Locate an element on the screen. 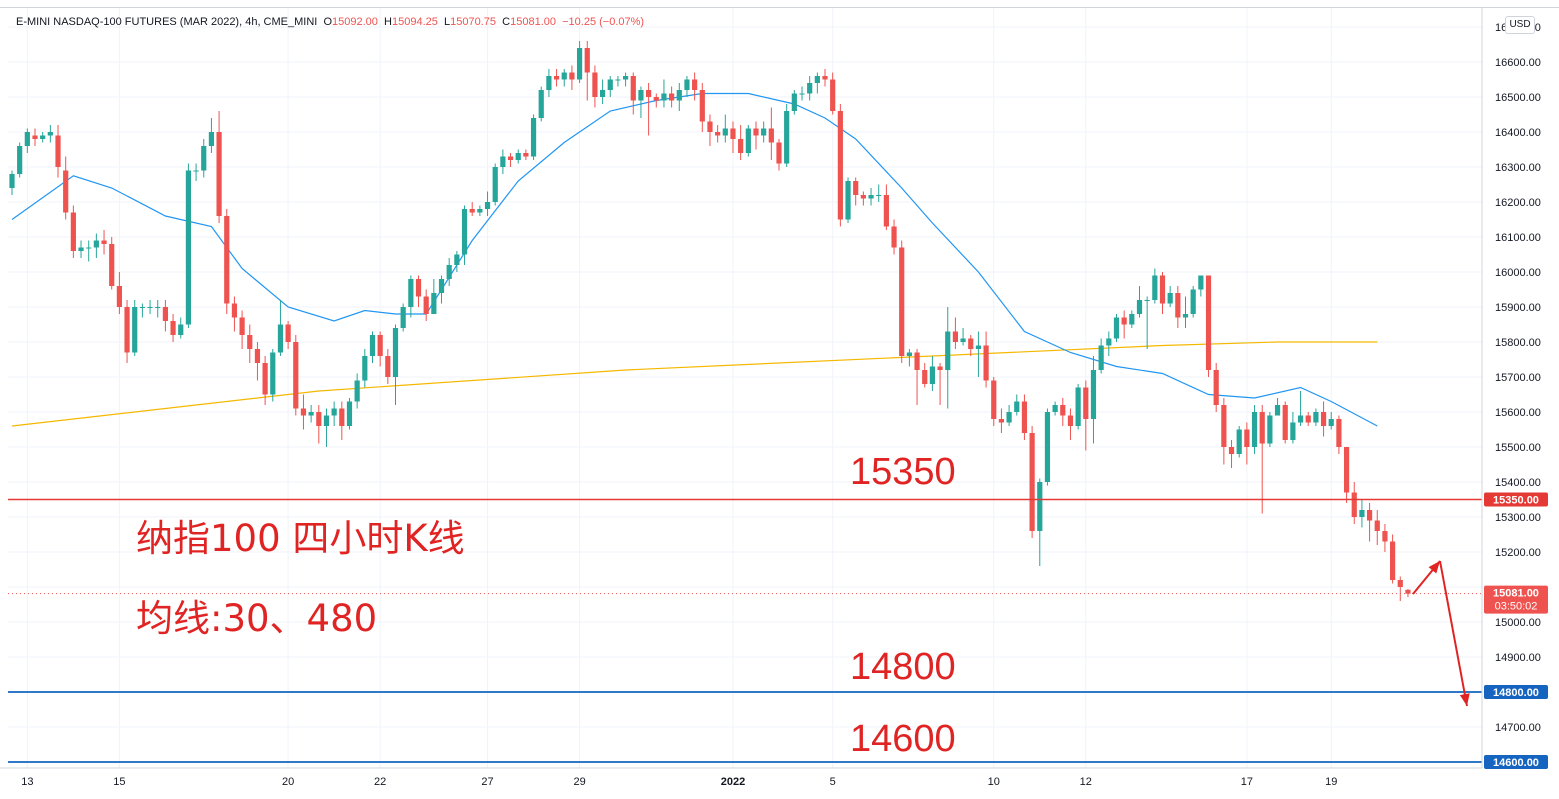 The width and height of the screenshot is (1559, 799). arrow-down-shaft is located at coordinates (1453, 633).